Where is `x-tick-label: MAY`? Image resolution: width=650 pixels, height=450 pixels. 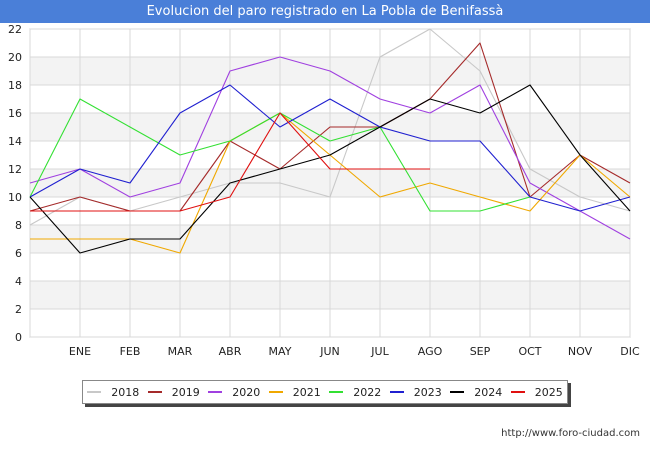 x-tick-label: MAY is located at coordinates (280, 351).